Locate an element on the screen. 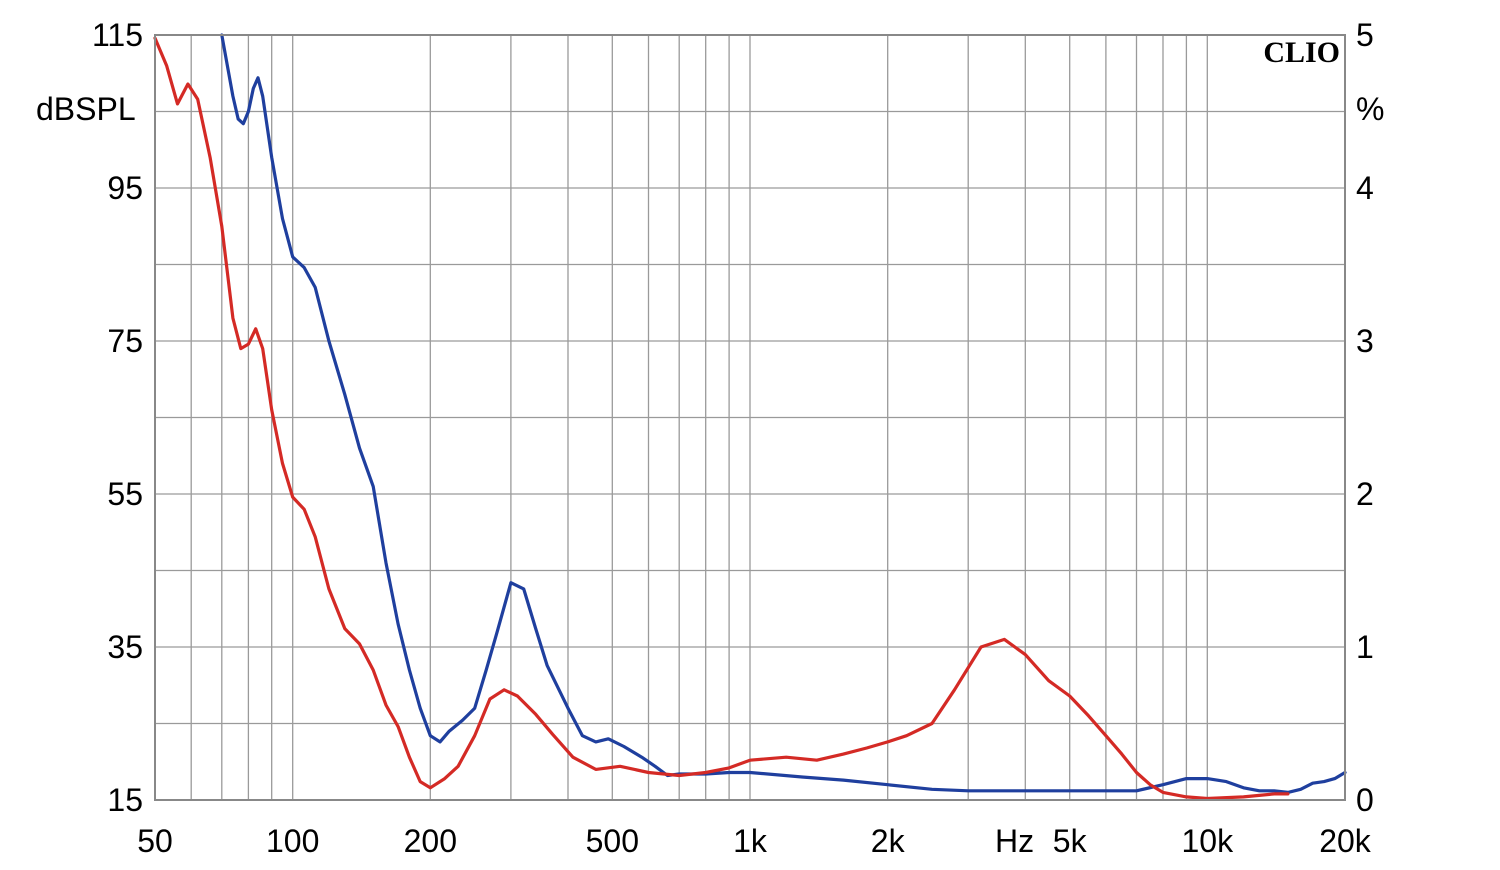  y-right-axis-label: % is located at coordinates (1370, 109).